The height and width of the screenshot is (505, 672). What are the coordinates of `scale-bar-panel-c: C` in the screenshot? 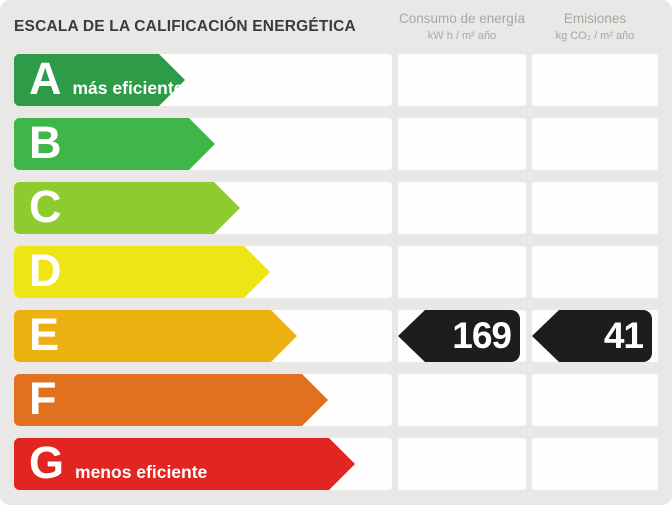 It's located at (203, 208).